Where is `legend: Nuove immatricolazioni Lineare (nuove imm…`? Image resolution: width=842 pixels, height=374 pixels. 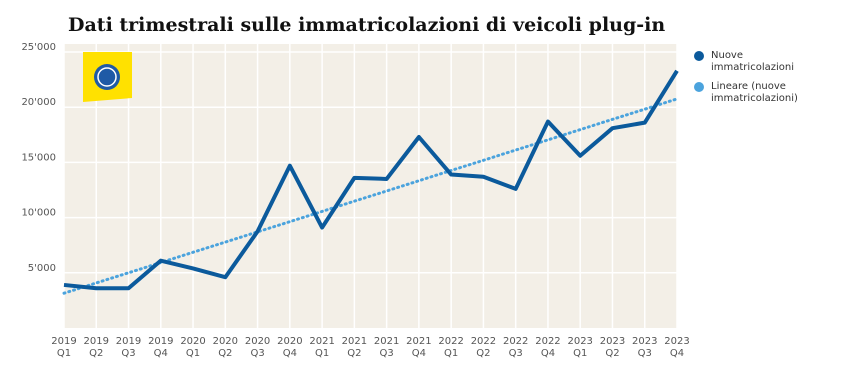
legend: Nuove immatricolazioni Lineare (nuove imm… is located at coordinates (759, 81).